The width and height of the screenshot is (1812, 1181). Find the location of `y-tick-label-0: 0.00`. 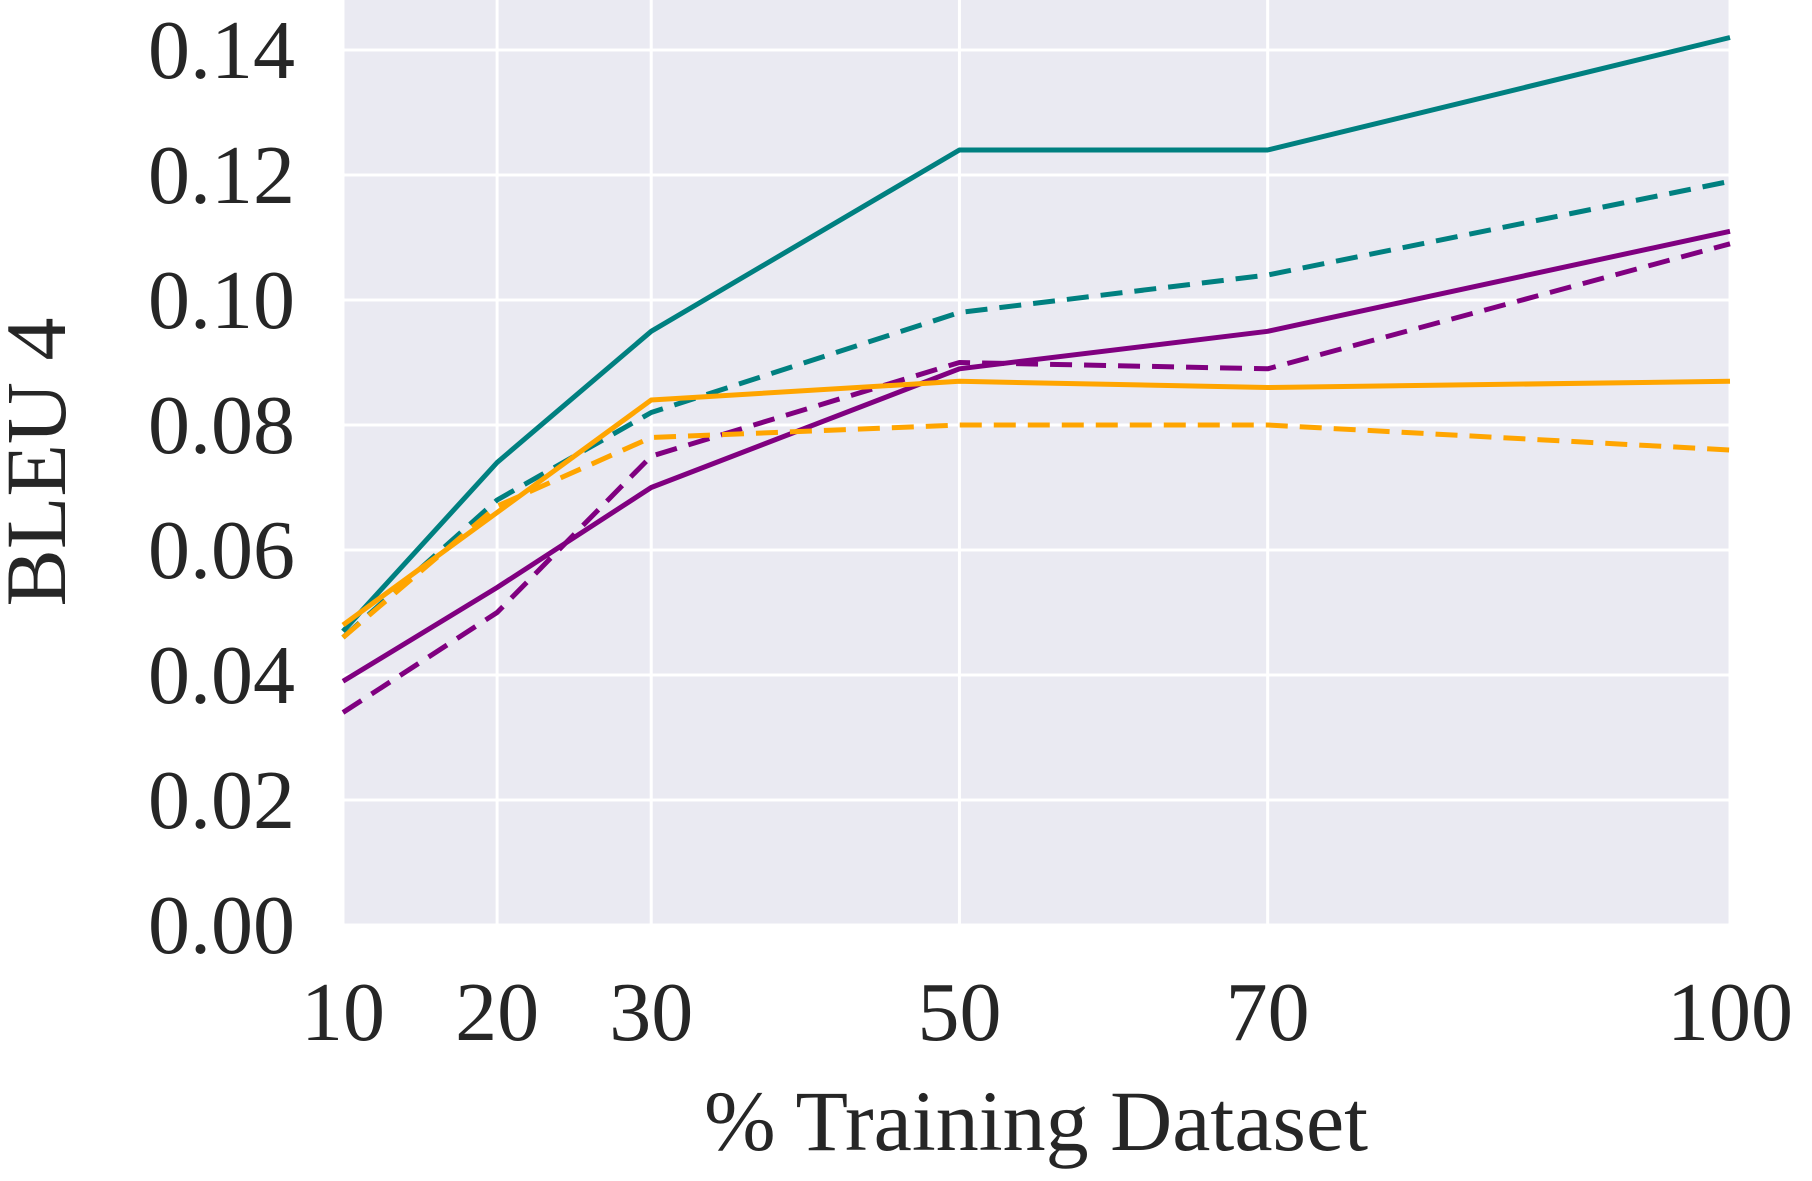

y-tick-label-0: 0.00 is located at coordinates (221, 925).